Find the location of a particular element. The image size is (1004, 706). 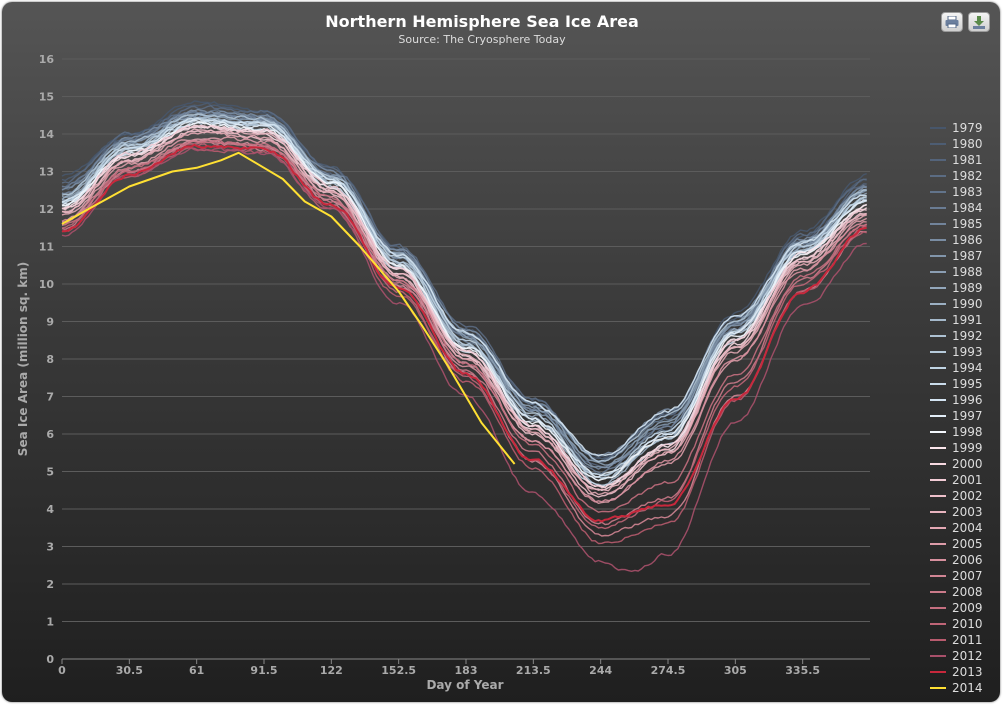

legend-item-2013: 2013 is located at coordinates (956, 672).